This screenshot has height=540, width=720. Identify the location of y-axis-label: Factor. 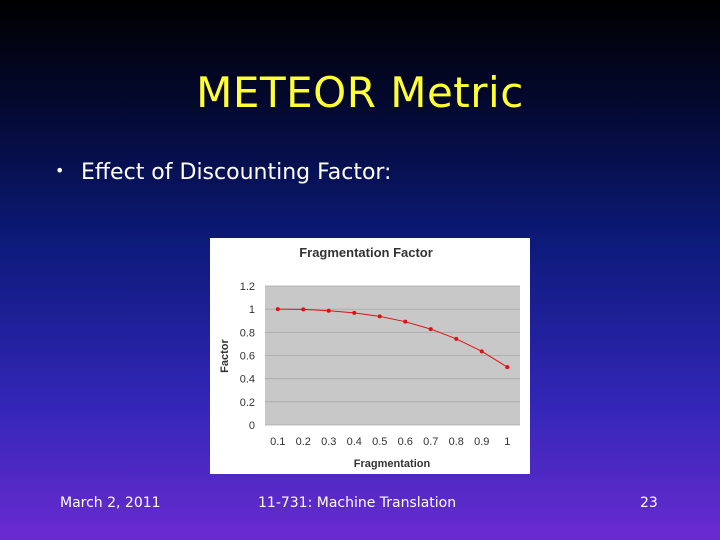
(225, 355).